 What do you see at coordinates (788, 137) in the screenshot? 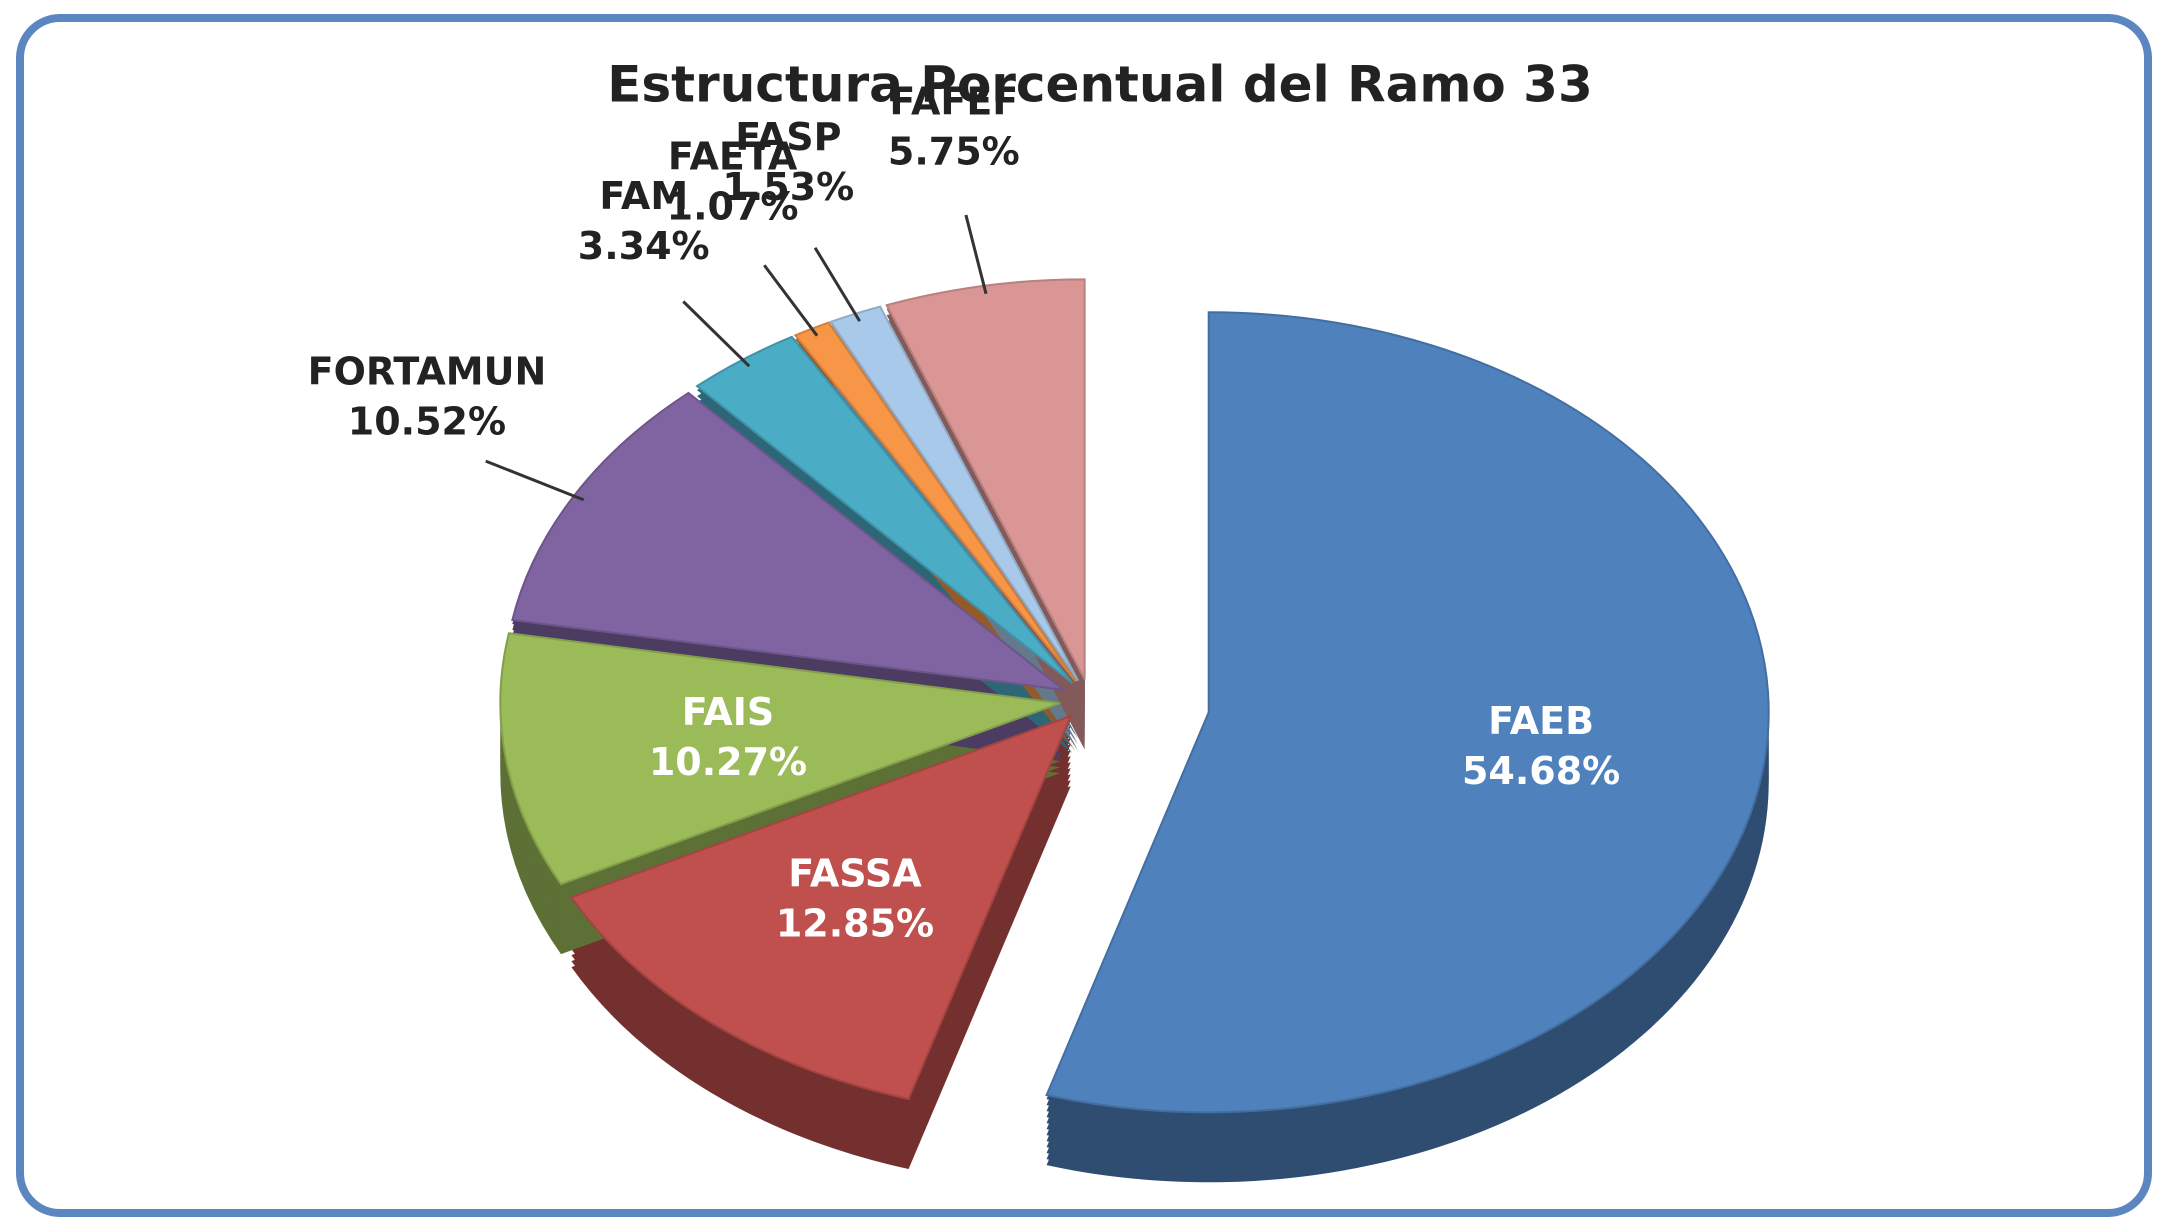
I see `slice-label-name: FASP` at bounding box center [788, 137].